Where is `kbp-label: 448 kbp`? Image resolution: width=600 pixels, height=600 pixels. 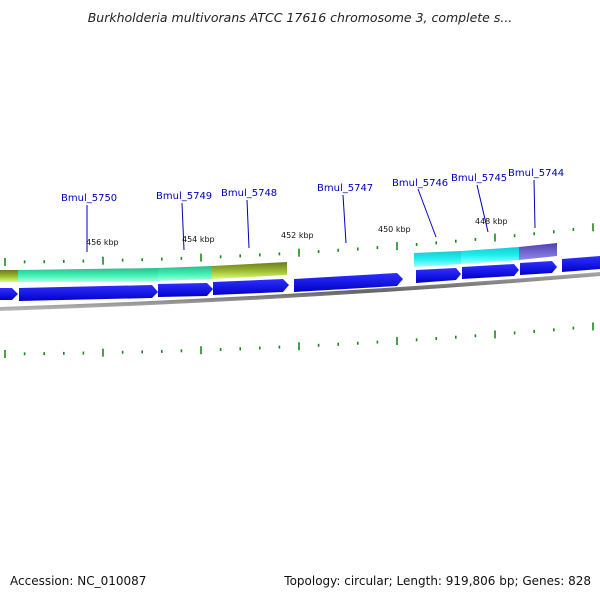
kbp-label: 448 kbp is located at coordinates (491, 221).